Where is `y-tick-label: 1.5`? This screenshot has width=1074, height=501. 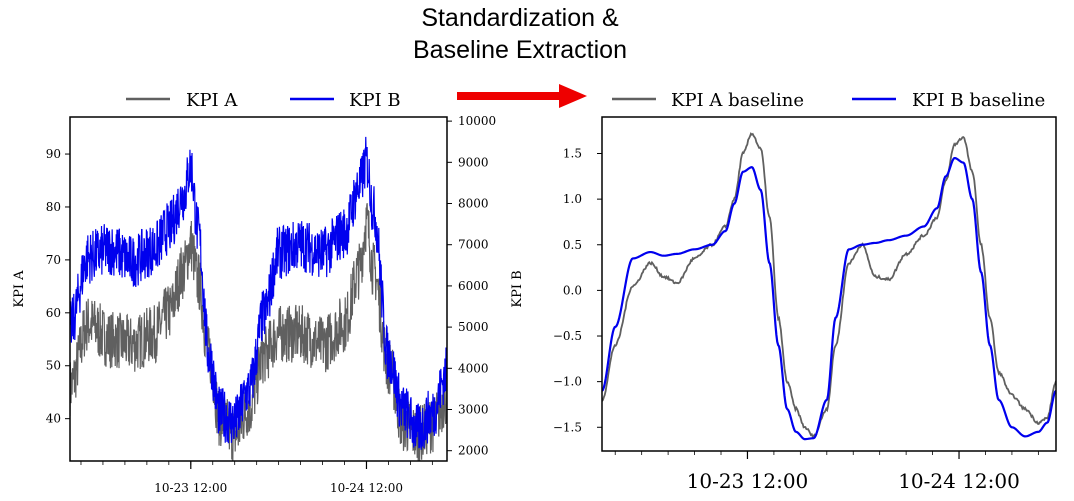
y-tick-label: 1.5 is located at coordinates (572, 154).